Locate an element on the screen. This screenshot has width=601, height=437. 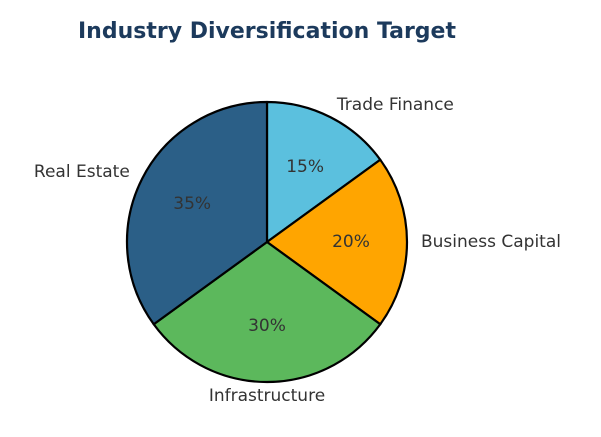
pie-slice-real-estate is located at coordinates (197, 213).